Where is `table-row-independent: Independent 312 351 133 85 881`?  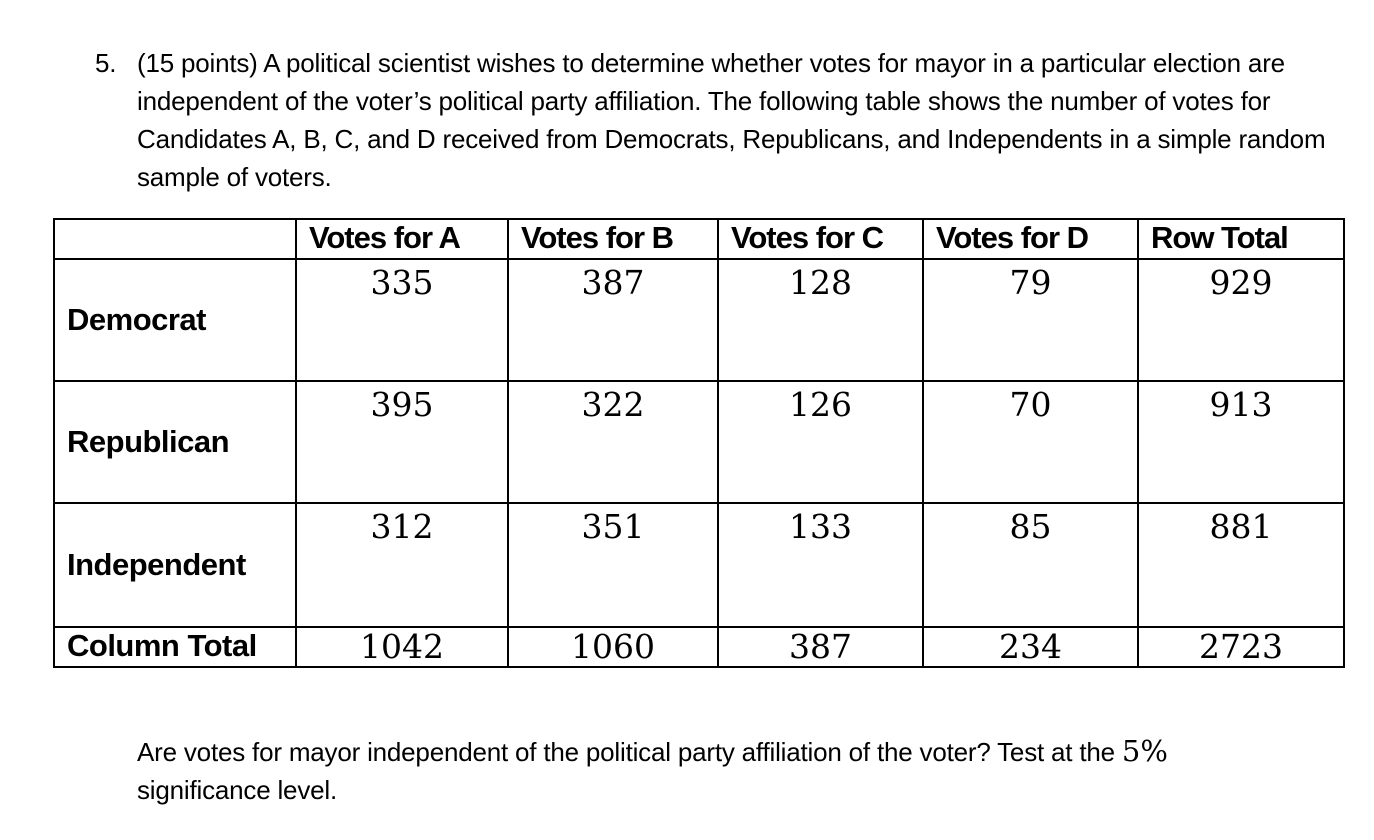 table-row-independent: Independent 312 351 133 85 881 is located at coordinates (699, 565).